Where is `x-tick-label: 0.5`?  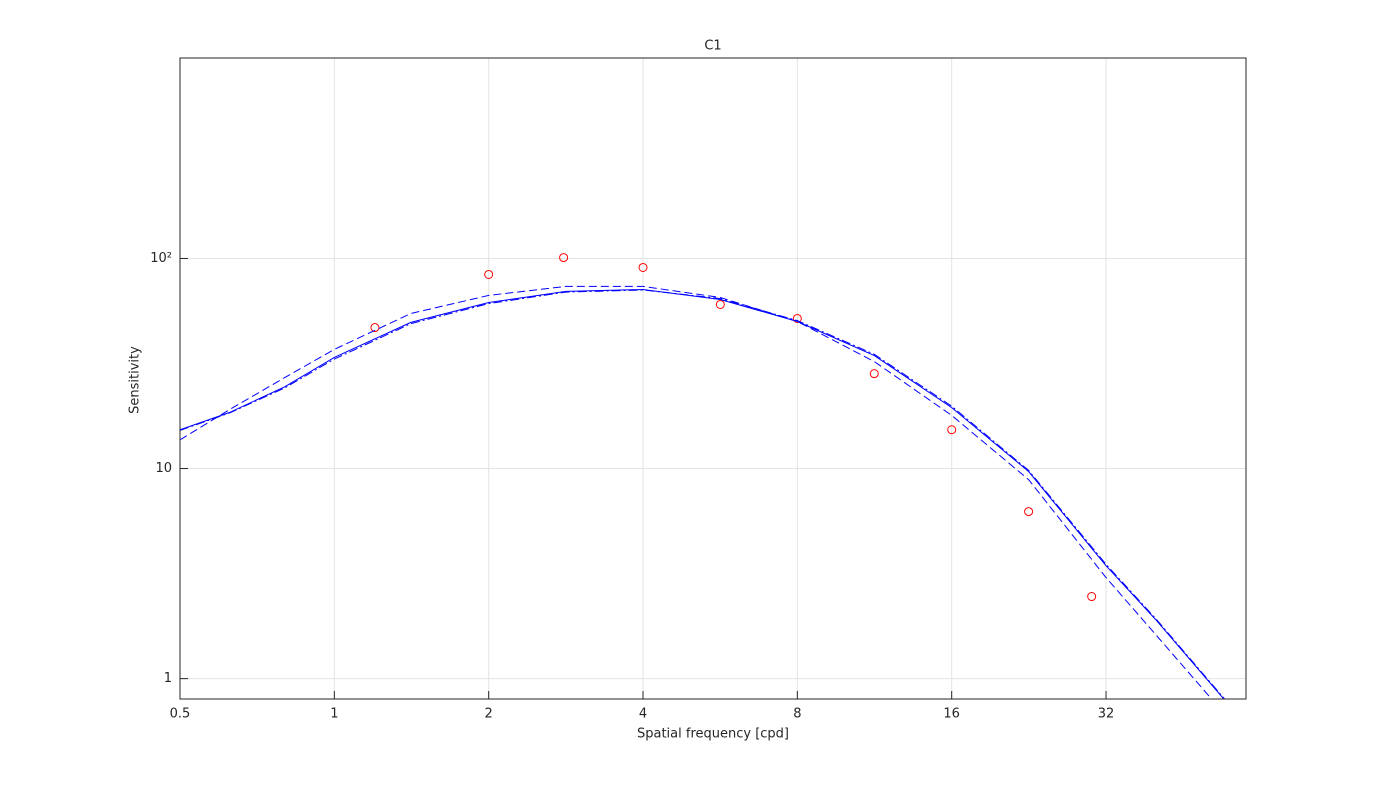 x-tick-label: 0.5 is located at coordinates (180, 714).